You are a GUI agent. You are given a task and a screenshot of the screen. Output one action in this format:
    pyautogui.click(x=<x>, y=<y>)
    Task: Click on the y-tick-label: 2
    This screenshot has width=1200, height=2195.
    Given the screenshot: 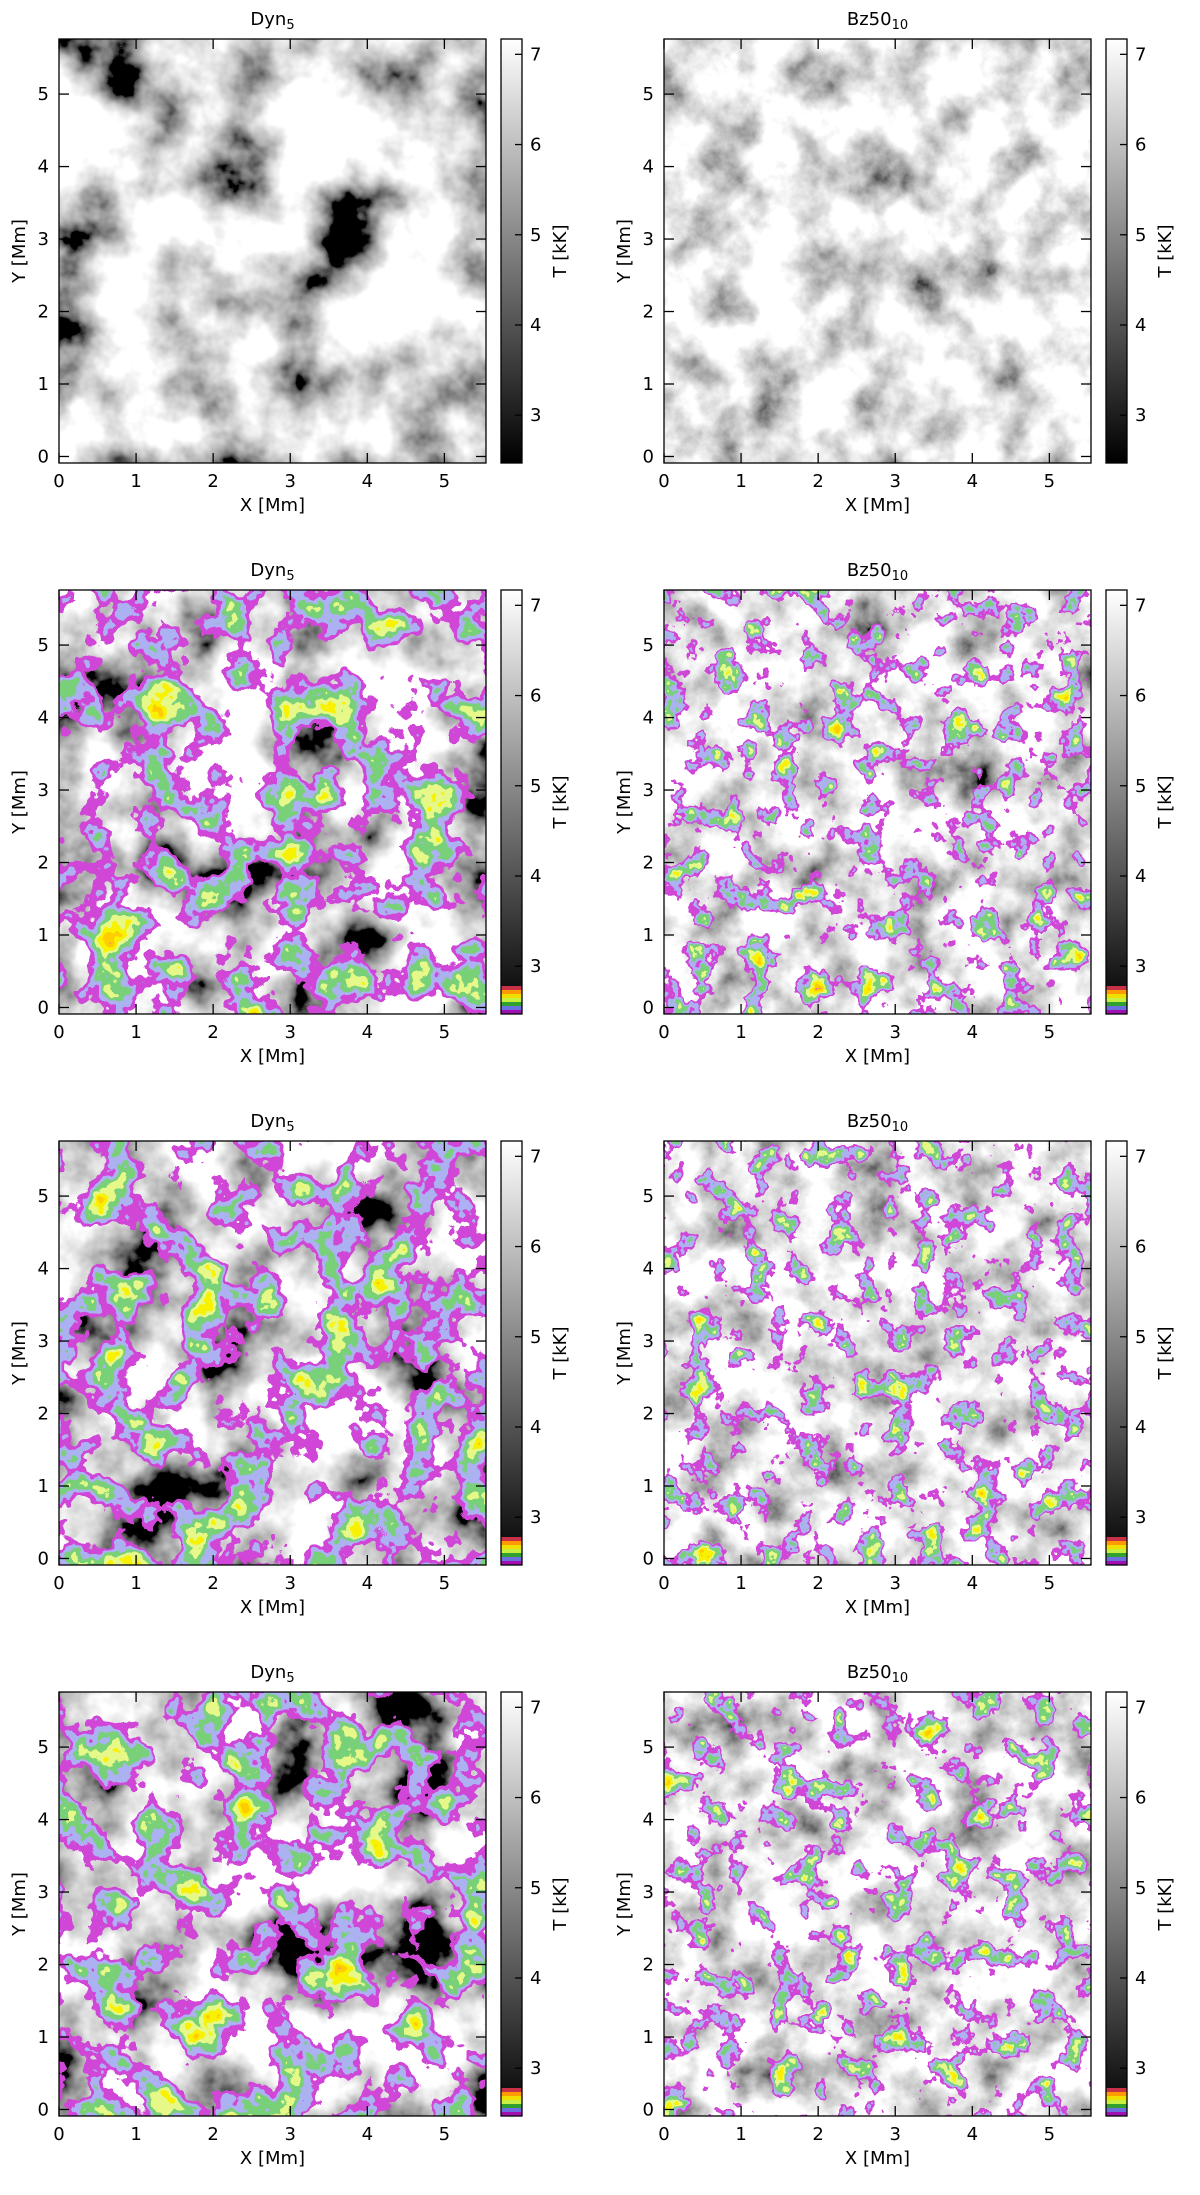 What is the action you would take?
    pyautogui.click(x=648, y=1414)
    